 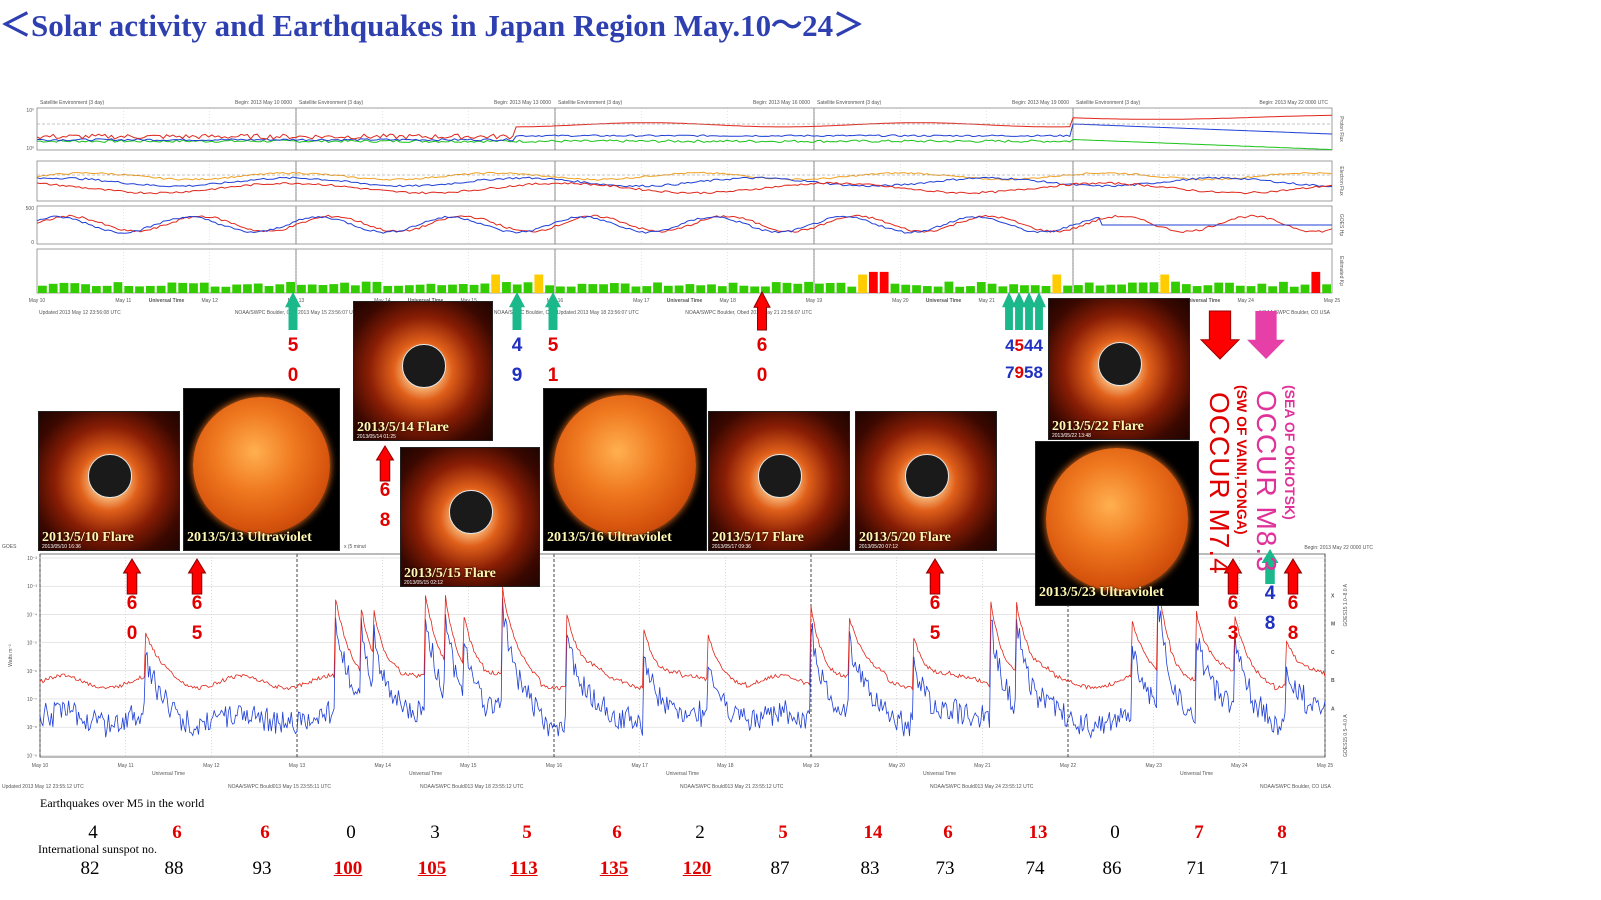 I want to click on proton-tick-bottom: 10⁰, so click(x=30, y=149).